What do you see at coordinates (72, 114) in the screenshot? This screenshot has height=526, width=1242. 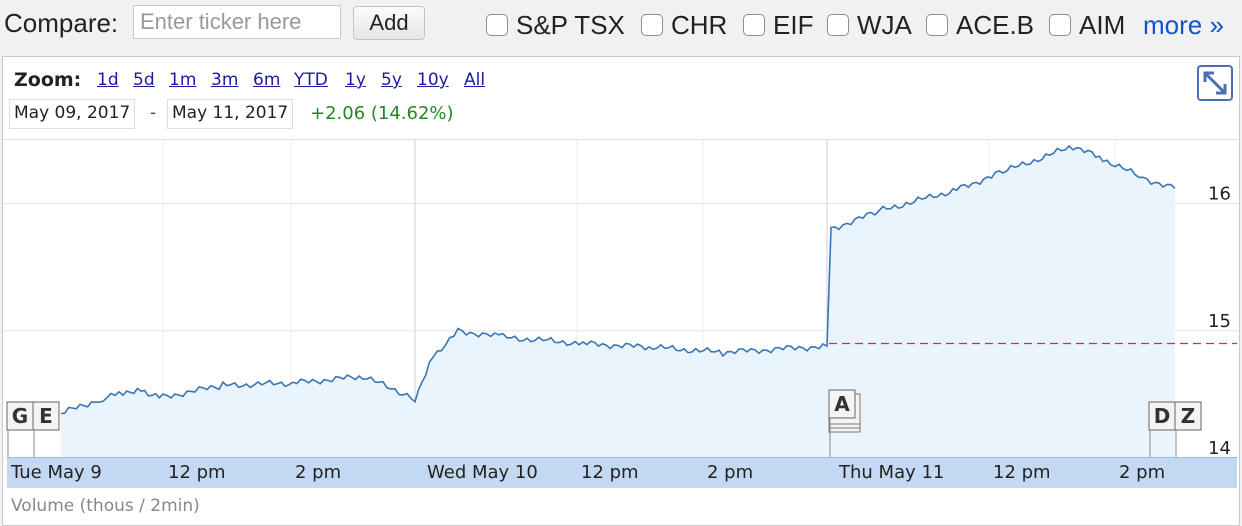 I see `start-date-field: May 09, 2017` at bounding box center [72, 114].